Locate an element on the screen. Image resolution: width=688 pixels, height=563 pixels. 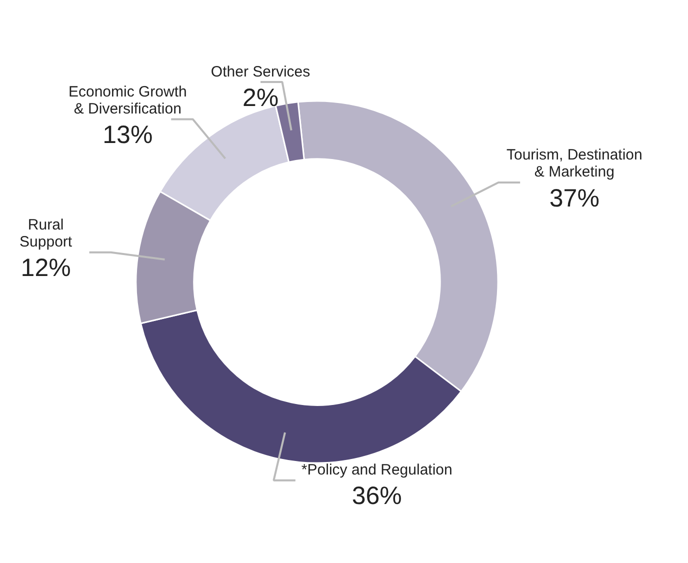
slice-label: Tourism, Destination & Marketing is located at coordinates (574, 163).